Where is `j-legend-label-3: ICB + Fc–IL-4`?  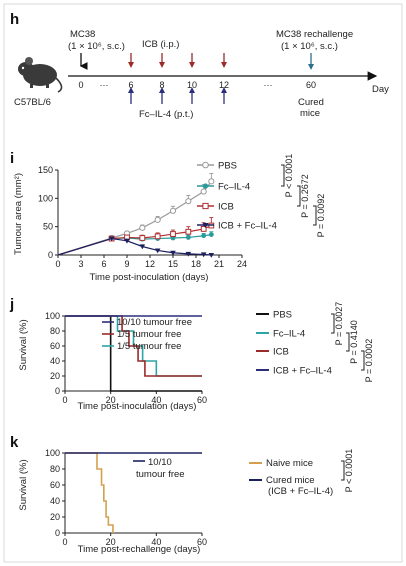 j-legend-label-3: ICB + Fc–IL-4 is located at coordinates (302, 371).